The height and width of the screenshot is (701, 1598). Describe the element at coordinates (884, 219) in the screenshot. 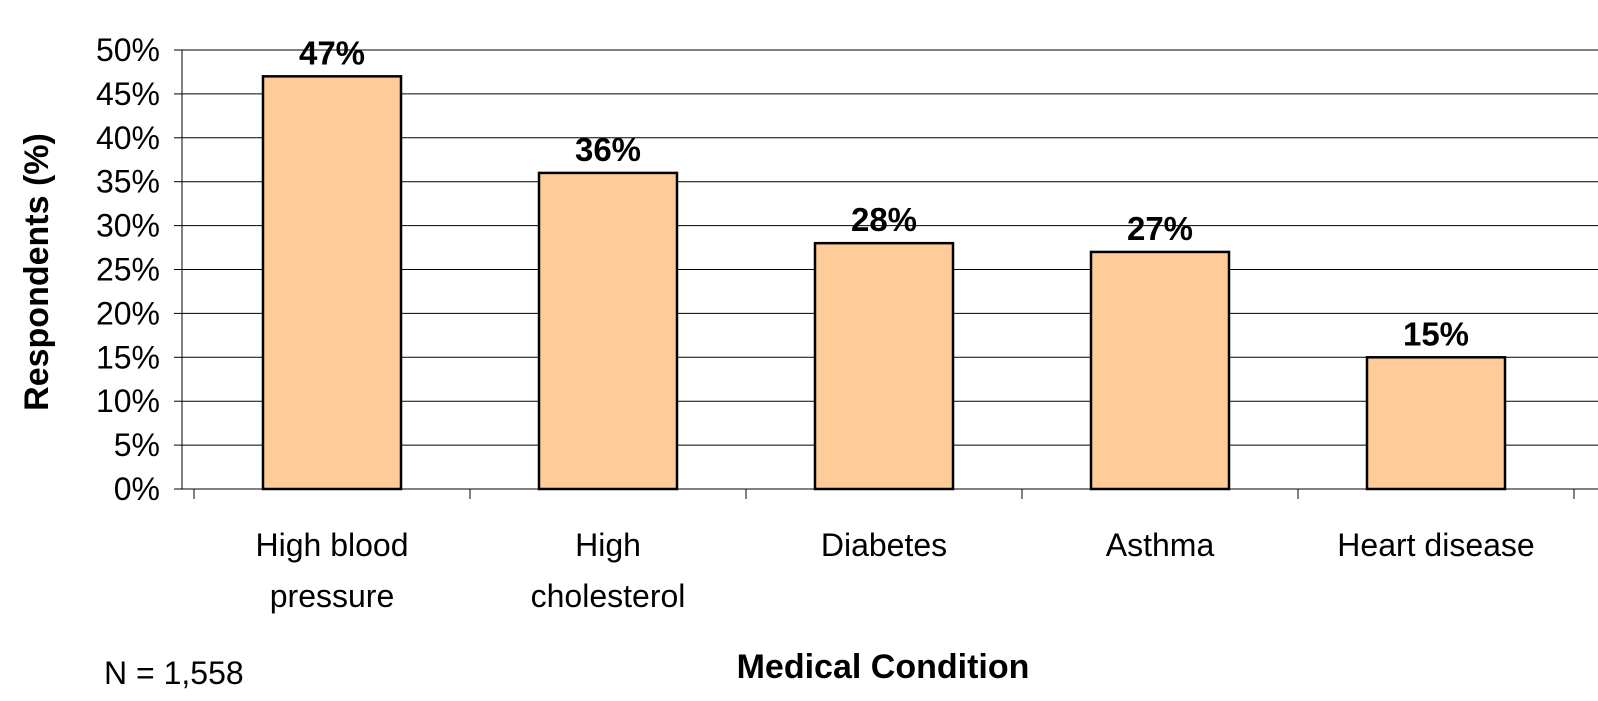

I see `data-label: 28%` at that location.